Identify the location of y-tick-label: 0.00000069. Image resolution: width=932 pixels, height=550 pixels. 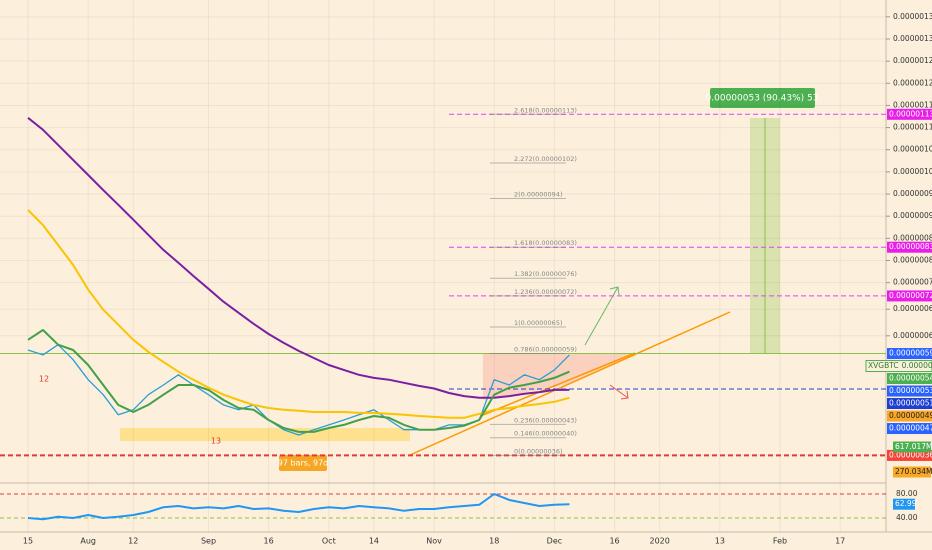
(912, 308).